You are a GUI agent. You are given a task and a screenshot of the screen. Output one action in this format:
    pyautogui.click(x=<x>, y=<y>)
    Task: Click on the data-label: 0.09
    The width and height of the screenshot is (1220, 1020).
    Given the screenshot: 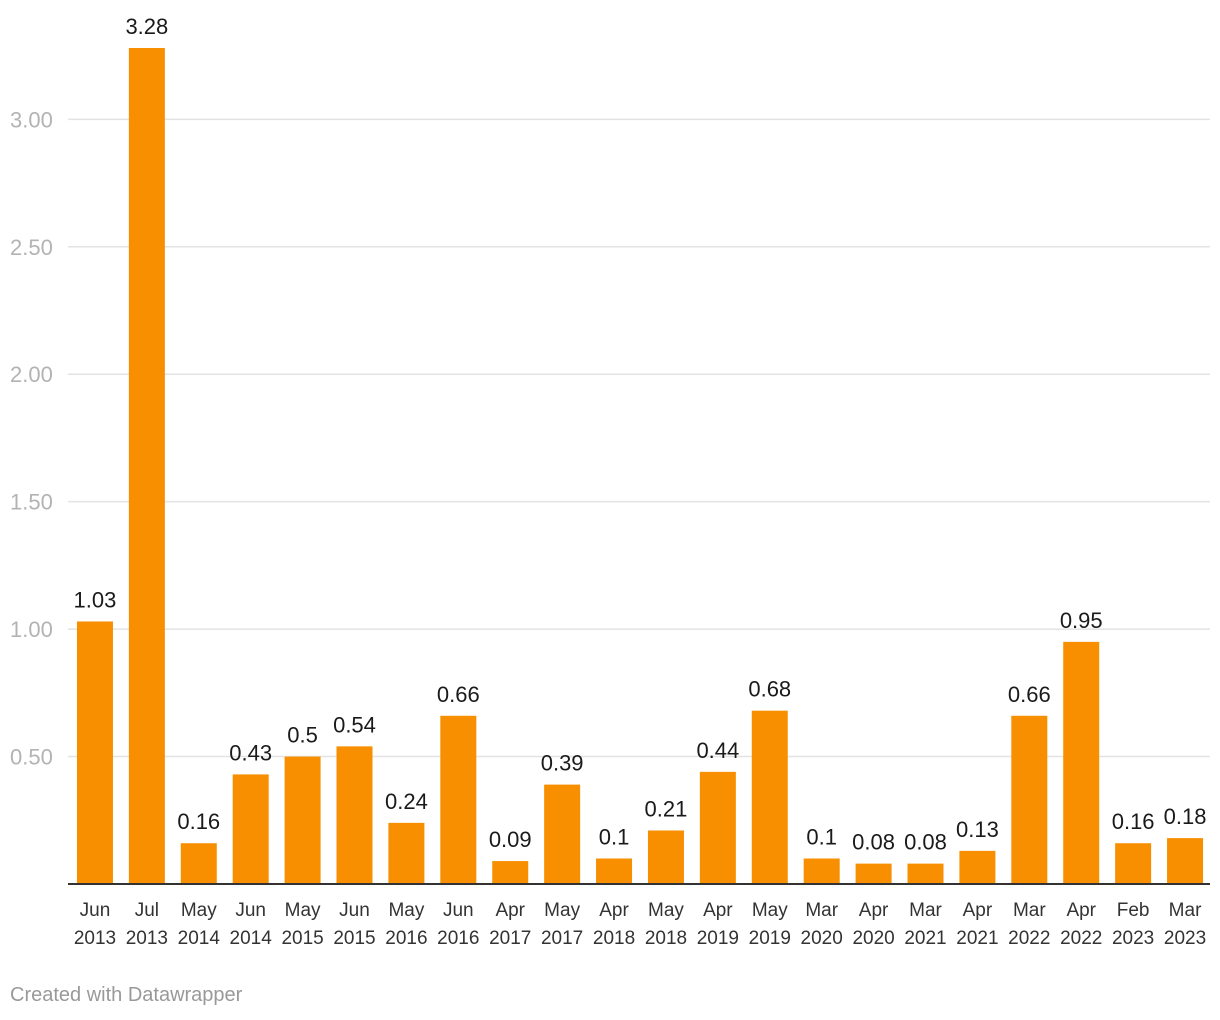 What is the action you would take?
    pyautogui.click(x=510, y=839)
    